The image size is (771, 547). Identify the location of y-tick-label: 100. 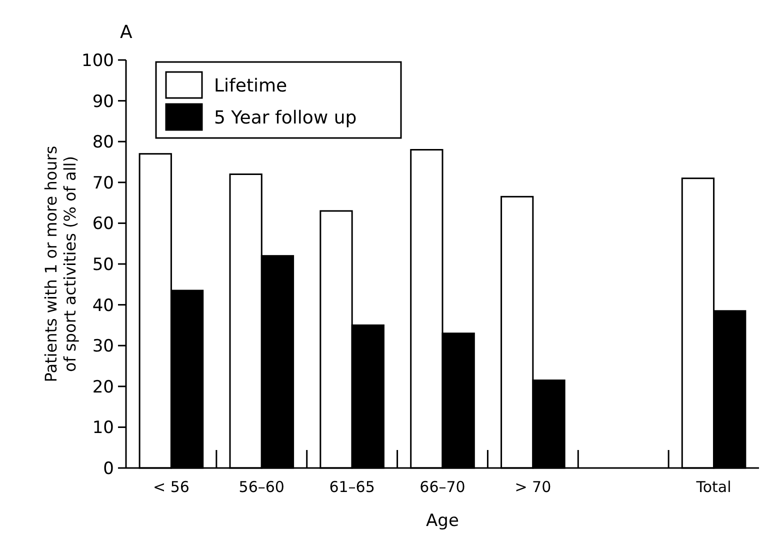
(98, 60).